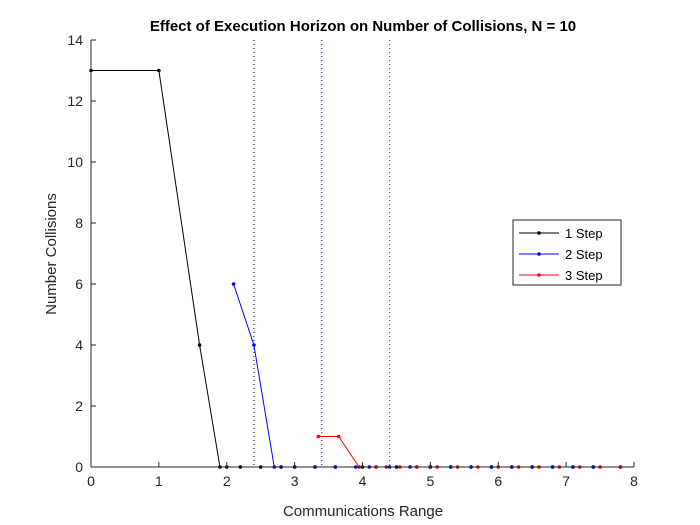  I want to click on legend: 1 Step 2 Step 3 Step, so click(567, 252).